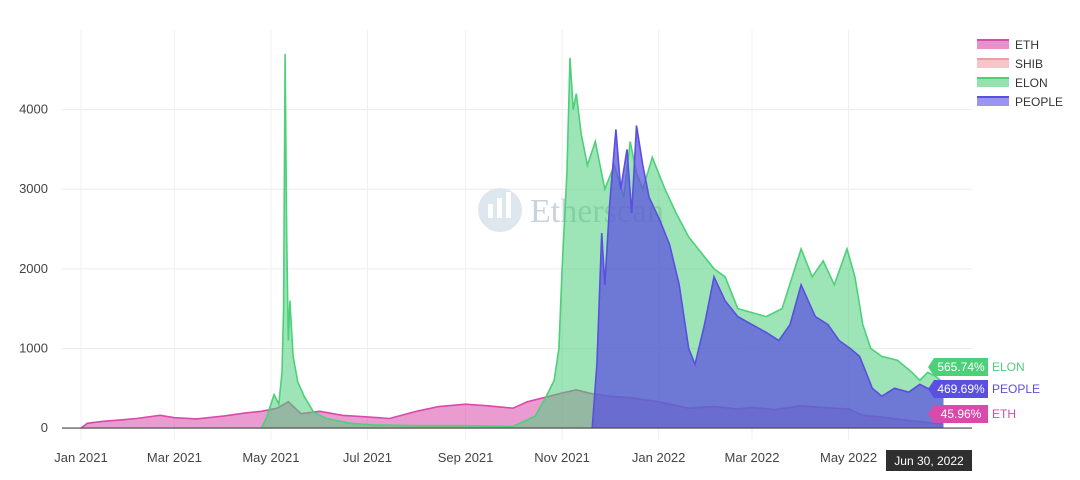 The height and width of the screenshot is (480, 1080). Describe the element at coordinates (1004, 414) in the screenshot. I see `end-label-series-name: ETH` at that location.